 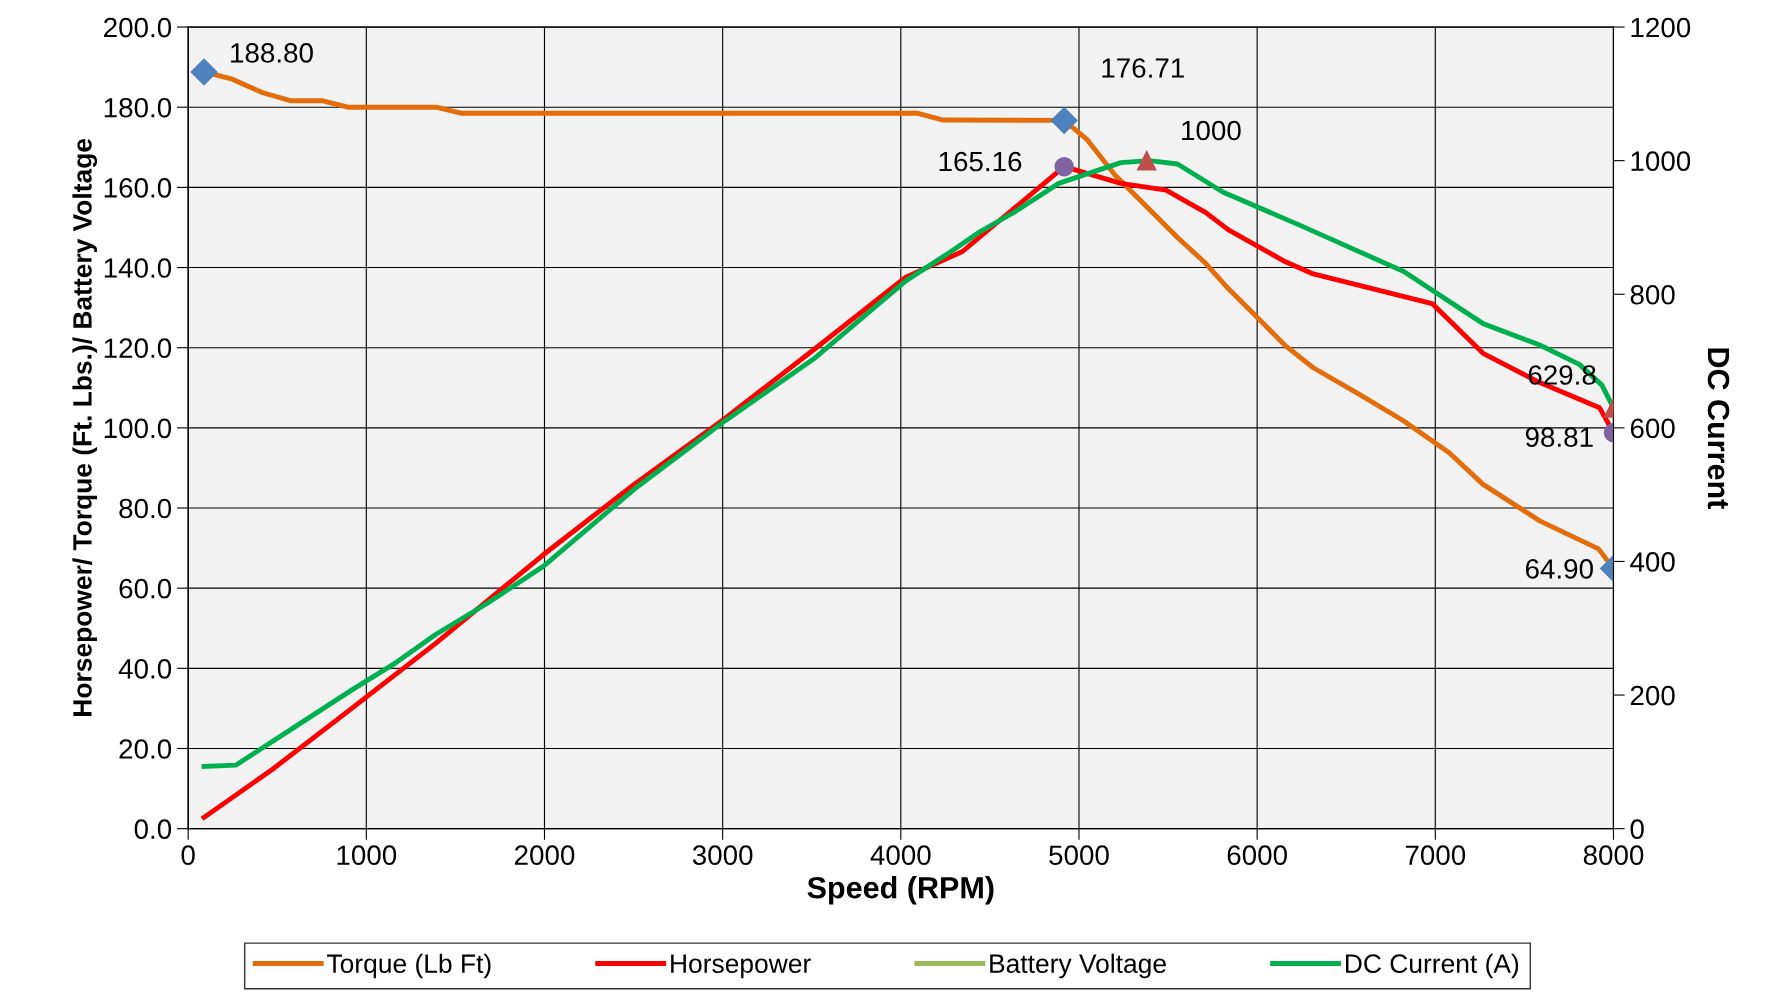 I want to click on y-tick-label: 200.0, so click(x=138, y=27).